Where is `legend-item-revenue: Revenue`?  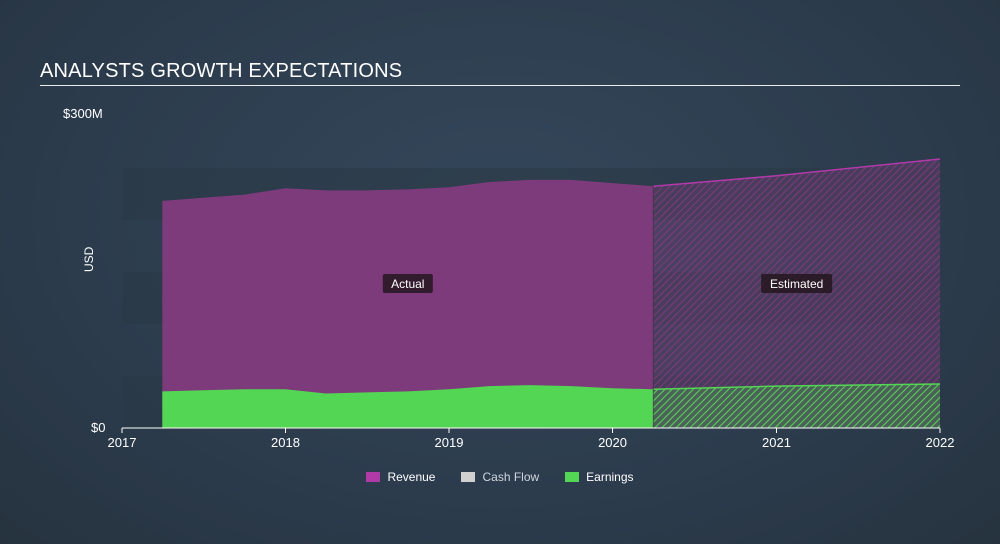
legend-item-revenue: Revenue is located at coordinates (400, 477).